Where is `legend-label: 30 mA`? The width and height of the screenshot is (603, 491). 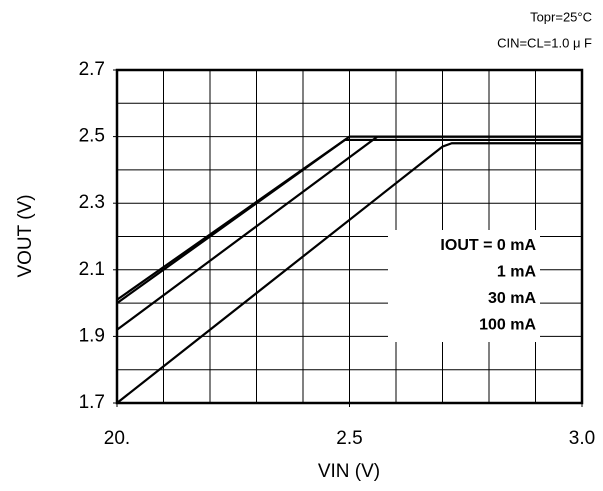
legend-label: 30 mA is located at coordinates (512, 298).